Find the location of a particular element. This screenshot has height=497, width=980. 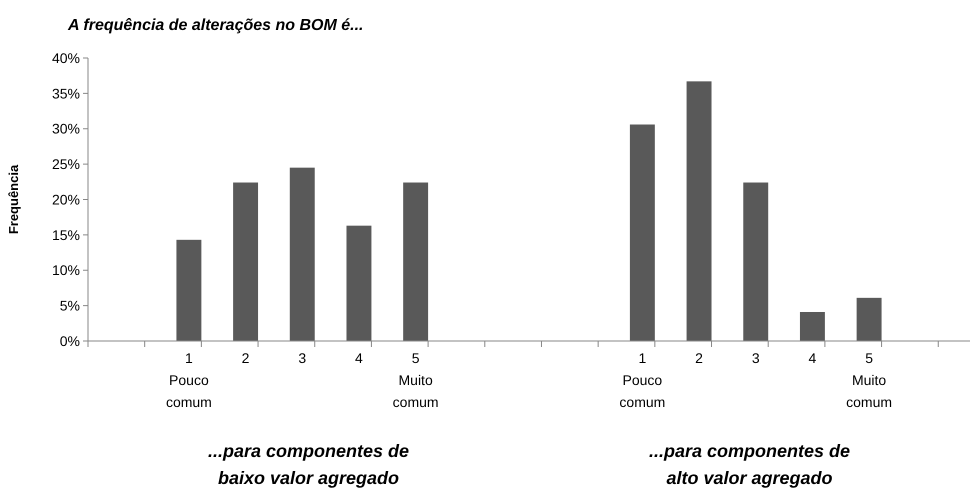

y-axis-title: Frequência is located at coordinates (13, 199).